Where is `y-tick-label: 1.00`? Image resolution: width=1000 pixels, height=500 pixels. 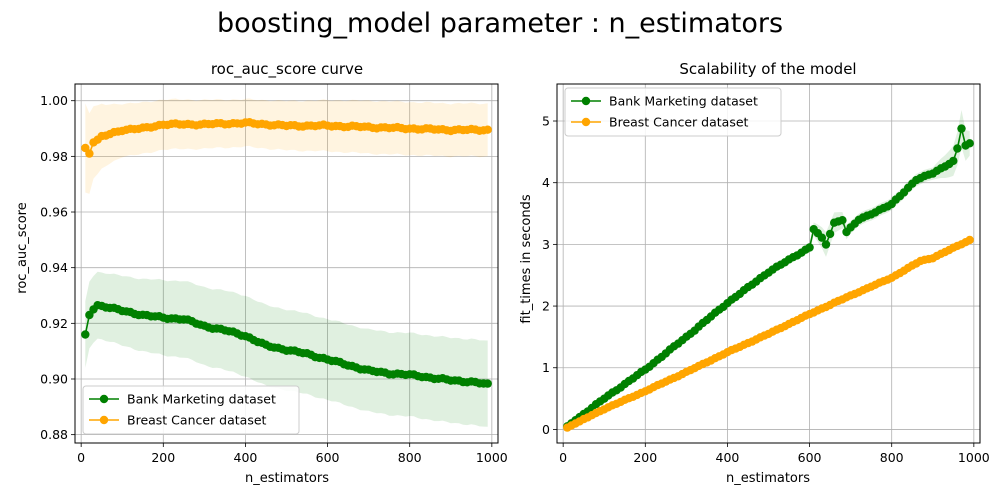
y-tick-label: 1.00 is located at coordinates (54, 100).